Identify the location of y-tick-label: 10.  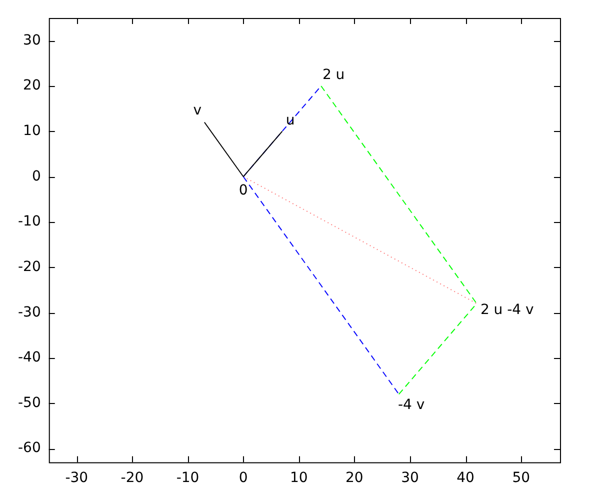
(32, 130).